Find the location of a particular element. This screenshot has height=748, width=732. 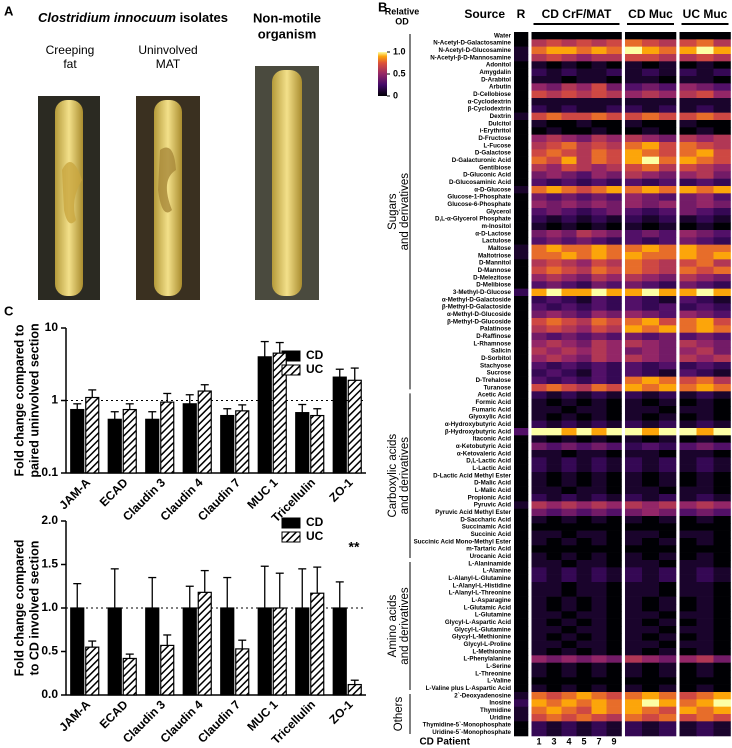

row-label: m-Inositol is located at coordinates (496, 226).